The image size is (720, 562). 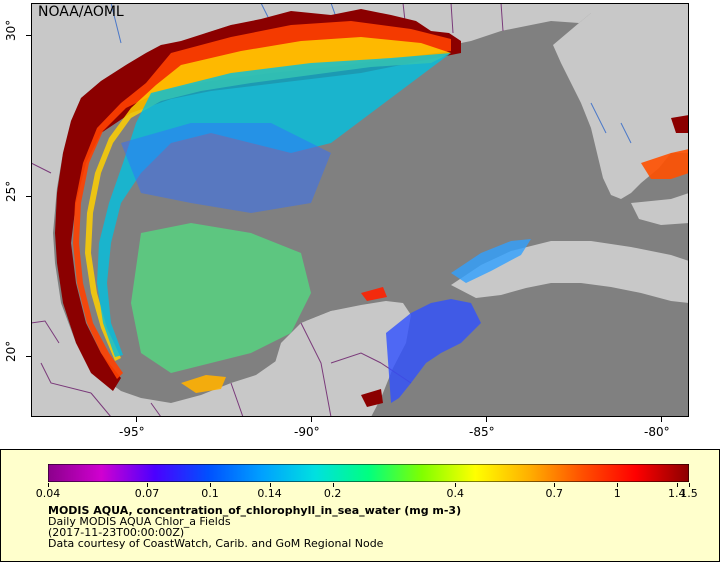 I want to click on colorbar-tick-label: 1, so click(x=617, y=493).